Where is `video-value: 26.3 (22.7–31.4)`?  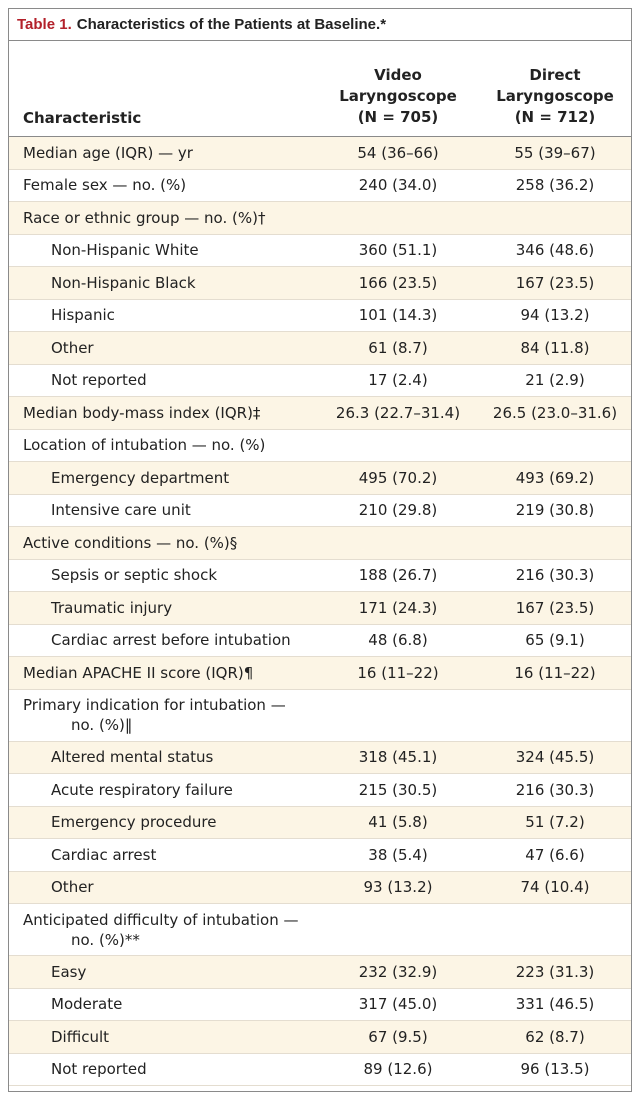 video-value: 26.3 (22.7–31.4) is located at coordinates (398, 412).